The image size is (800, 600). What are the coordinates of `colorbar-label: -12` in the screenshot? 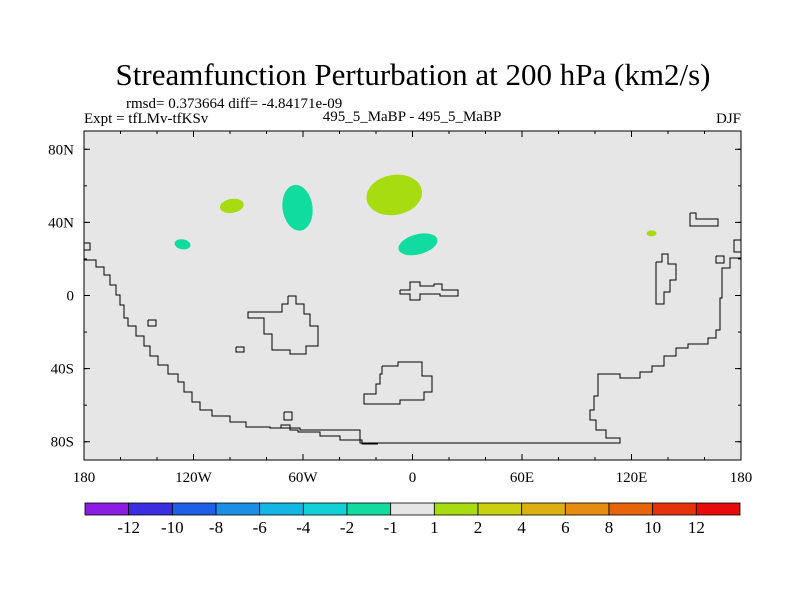 It's located at (128, 527).